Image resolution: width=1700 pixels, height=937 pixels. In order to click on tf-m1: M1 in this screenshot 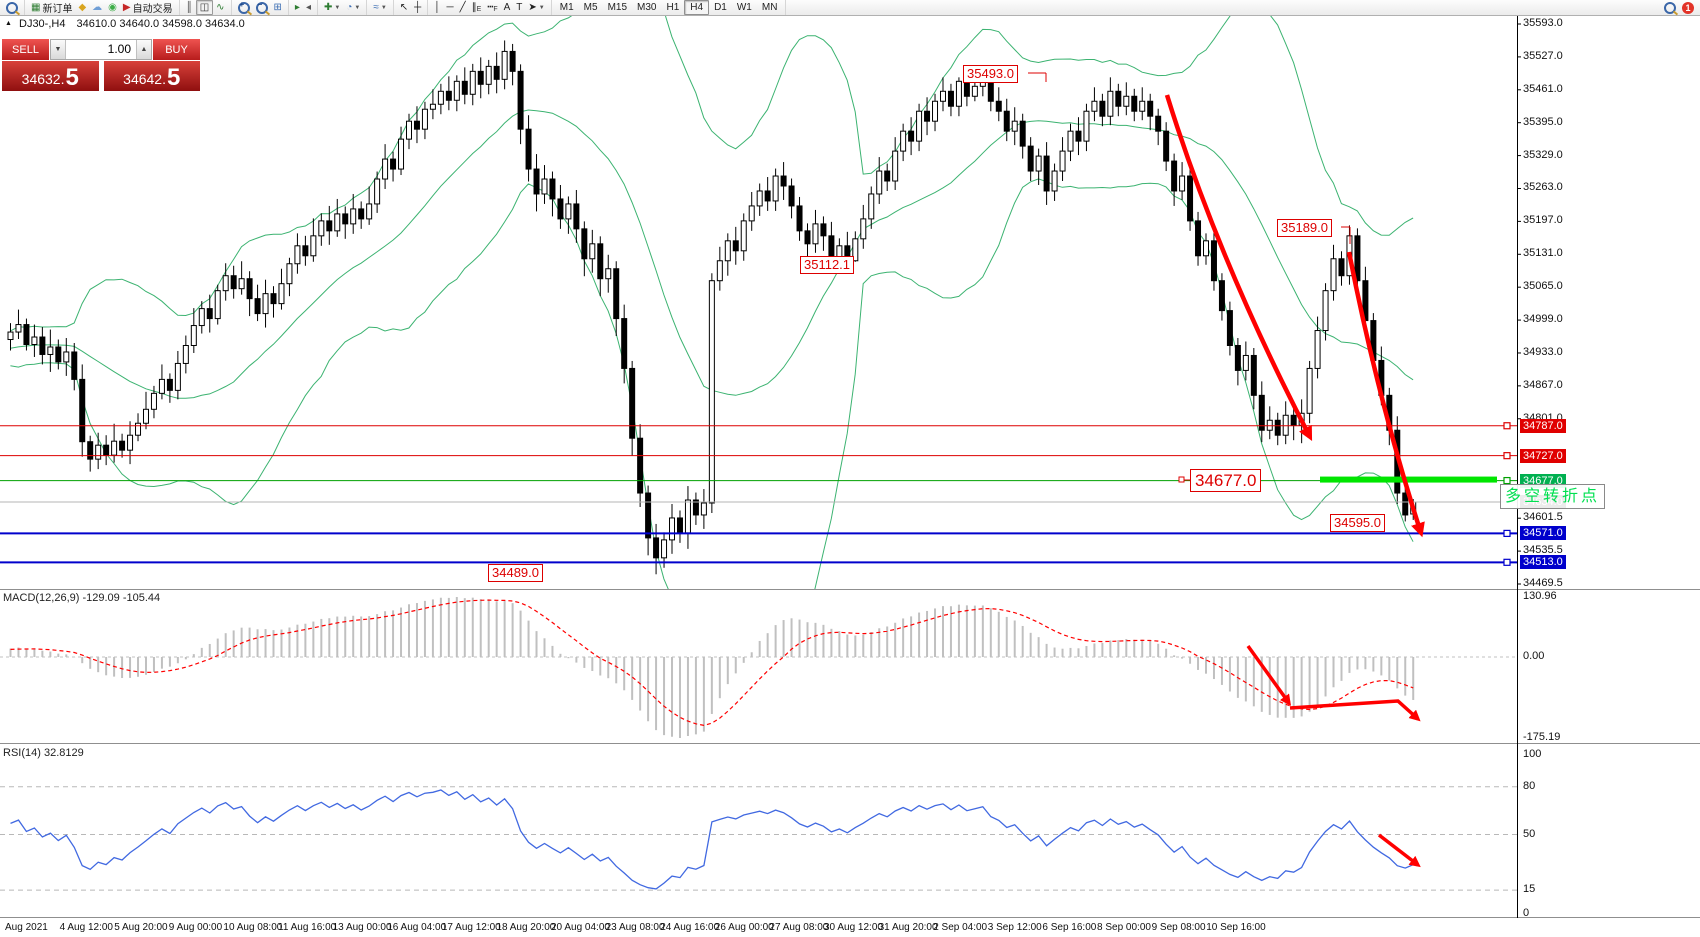, I will do `click(566, 7)`.